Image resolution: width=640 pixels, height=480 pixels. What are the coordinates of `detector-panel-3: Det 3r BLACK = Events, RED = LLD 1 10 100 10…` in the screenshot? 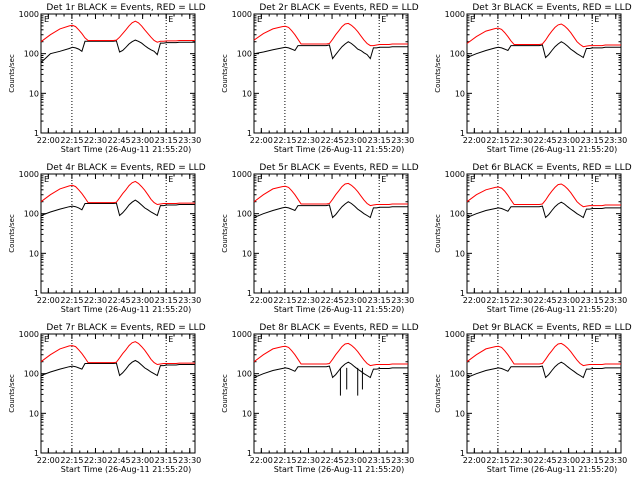 It's located at (533, 78).